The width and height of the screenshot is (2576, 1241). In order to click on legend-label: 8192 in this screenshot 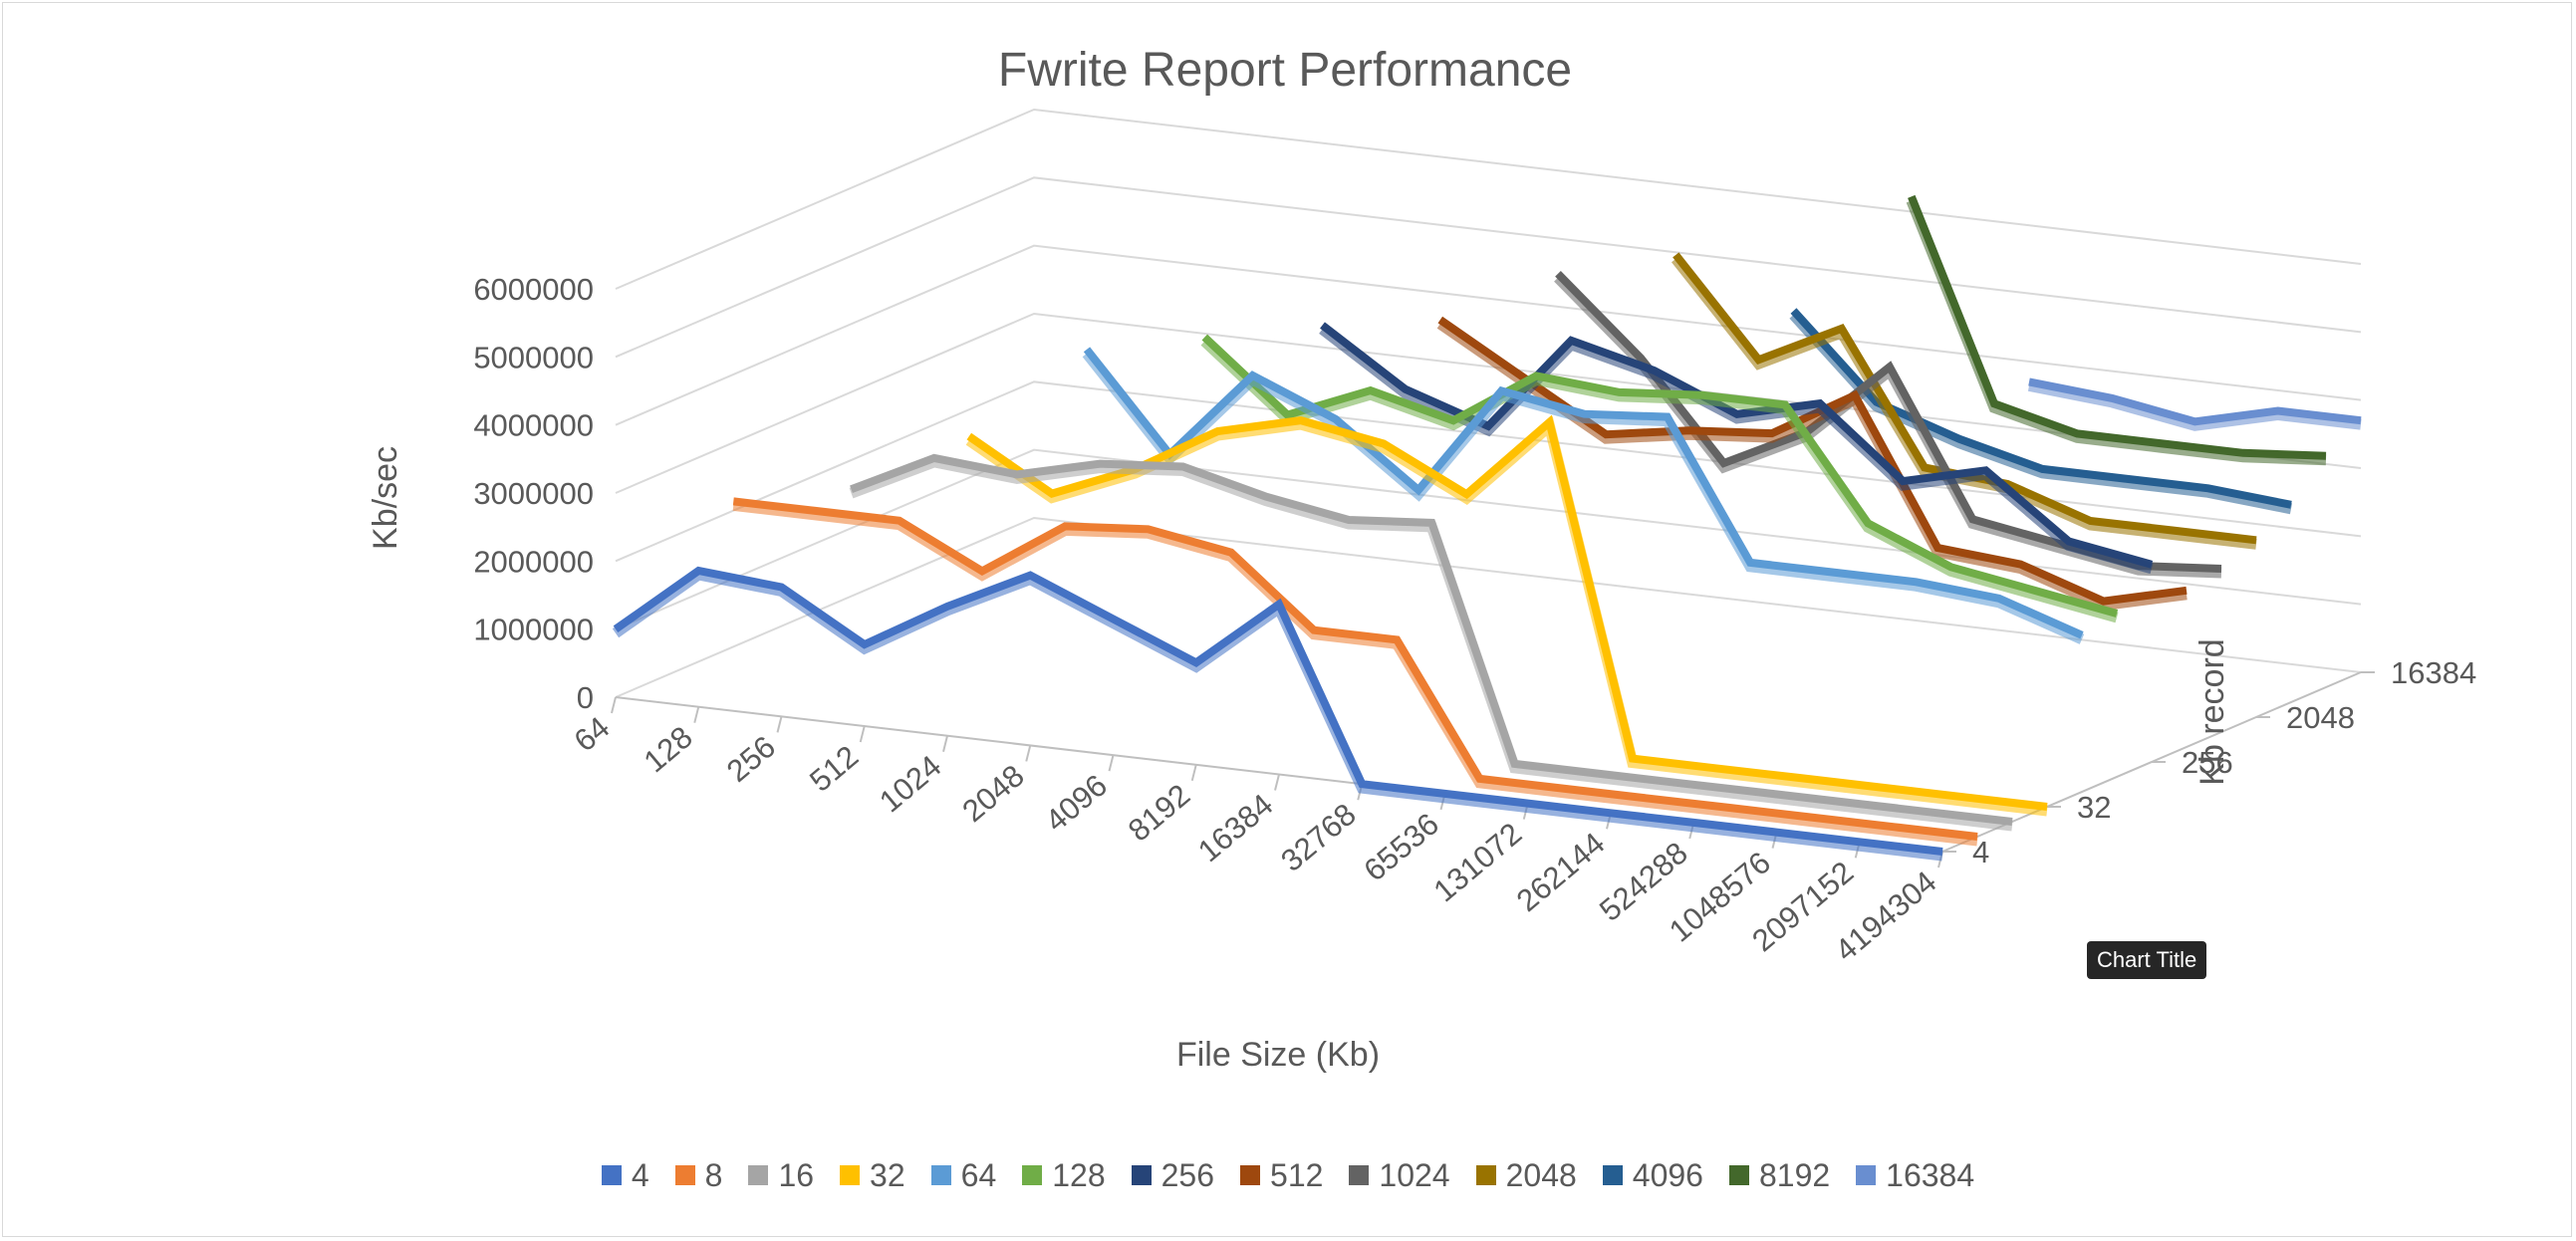, I will do `click(1794, 1174)`.